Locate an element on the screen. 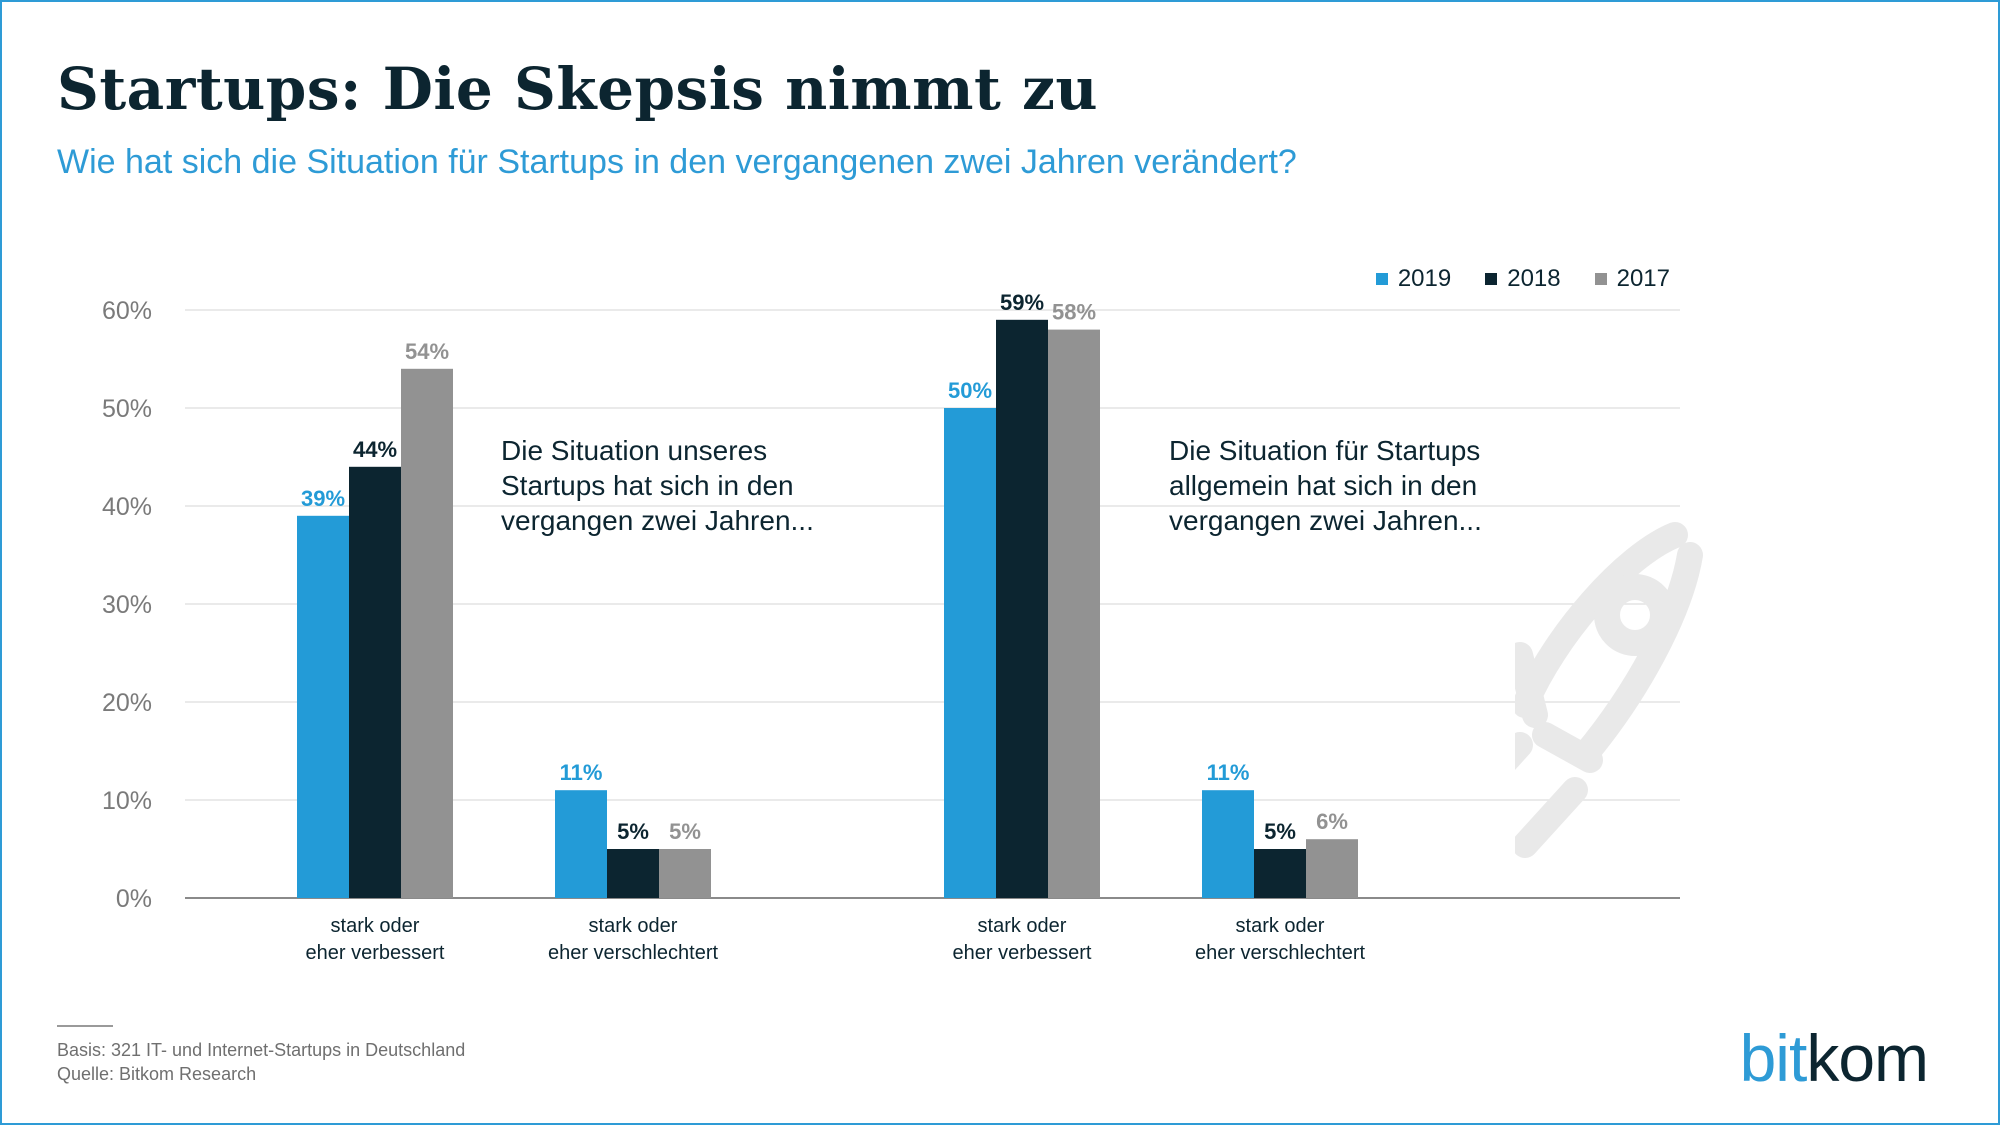 This screenshot has height=1125, width=2000. y-tick-label: 10% is located at coordinates (127, 801).